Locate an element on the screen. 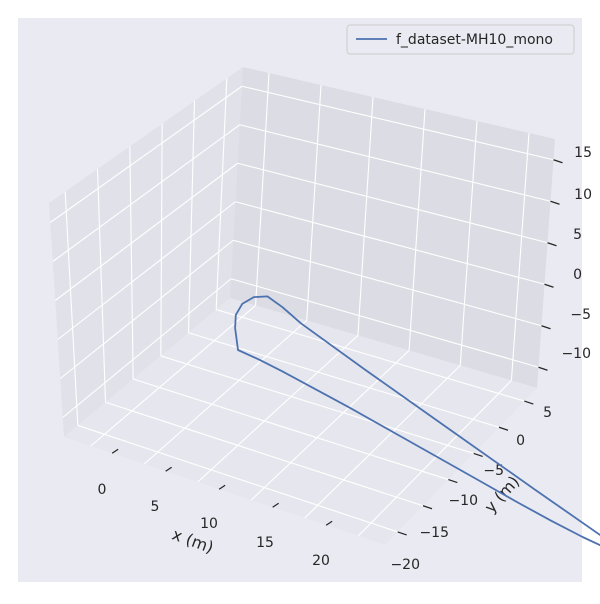 The image size is (600, 604). z-tick-label: −5 is located at coordinates (580, 315).